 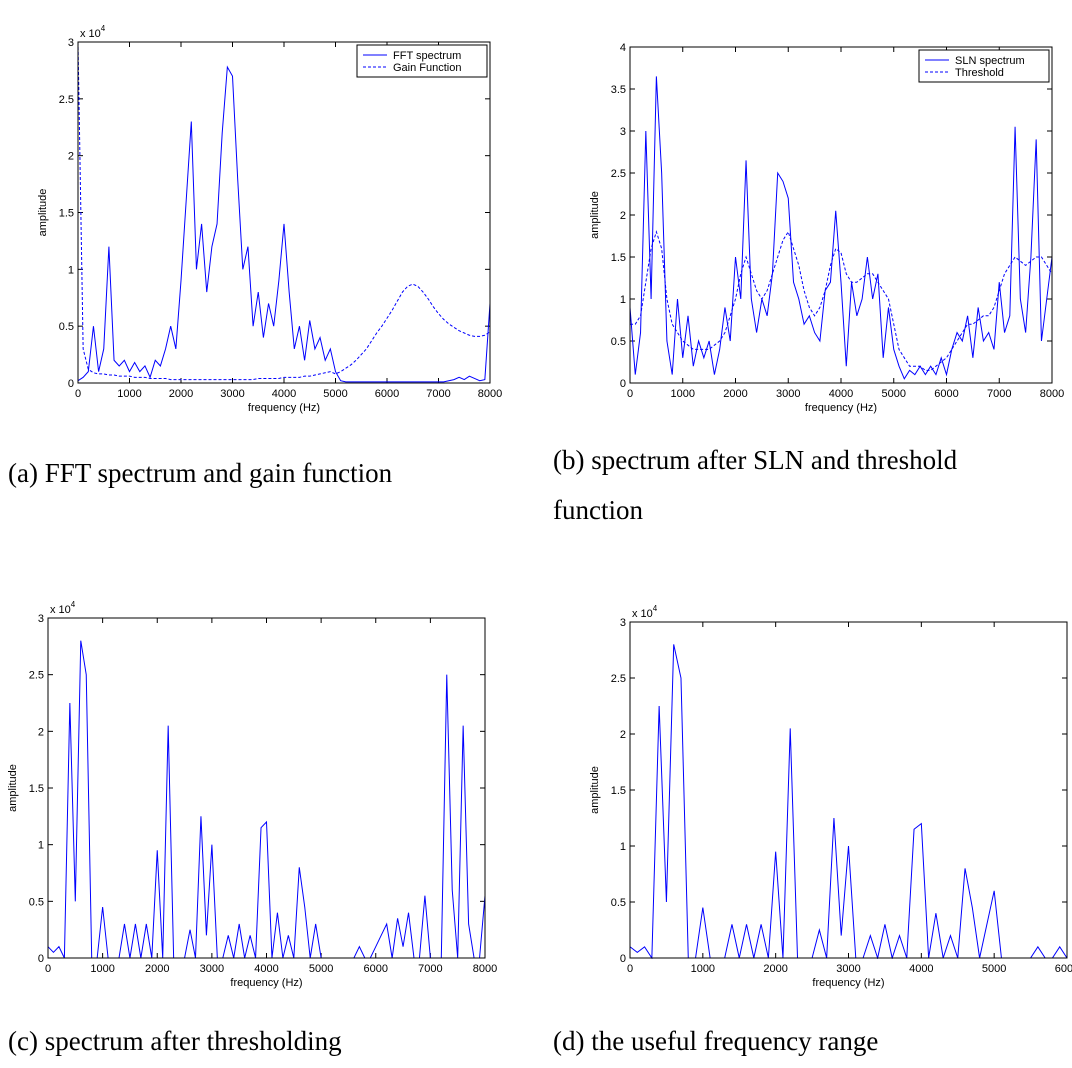 I want to click on legend-label: Gain Function, so click(x=427, y=68).